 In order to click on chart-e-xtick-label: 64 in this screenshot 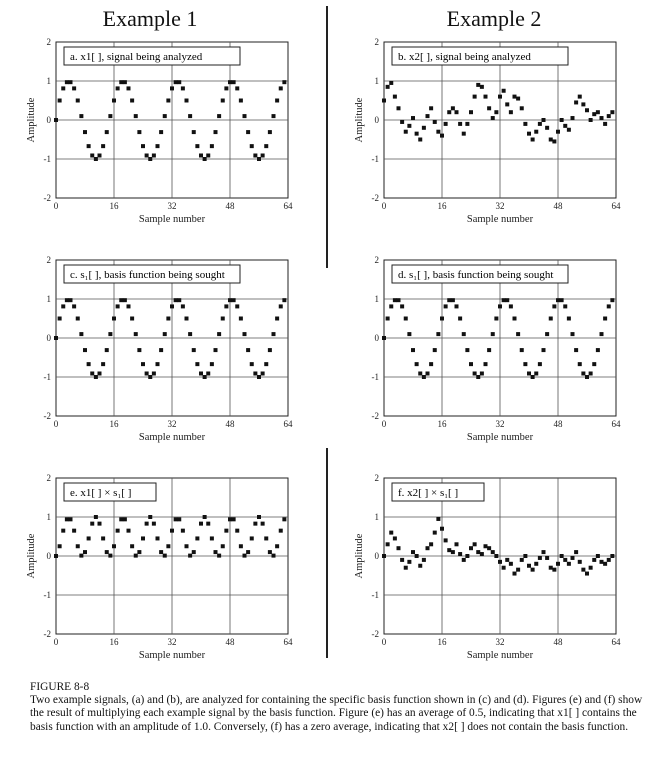, I will do `click(289, 642)`.